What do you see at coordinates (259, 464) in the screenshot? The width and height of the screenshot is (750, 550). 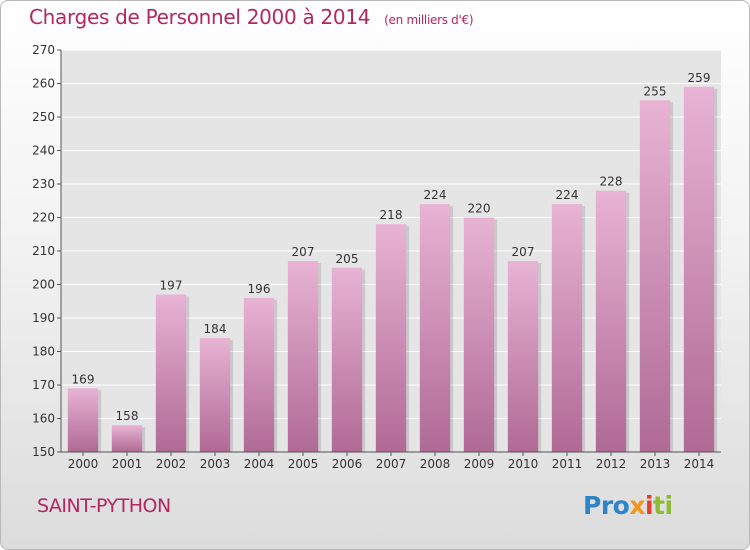 I see `x-tick-label: 2004` at bounding box center [259, 464].